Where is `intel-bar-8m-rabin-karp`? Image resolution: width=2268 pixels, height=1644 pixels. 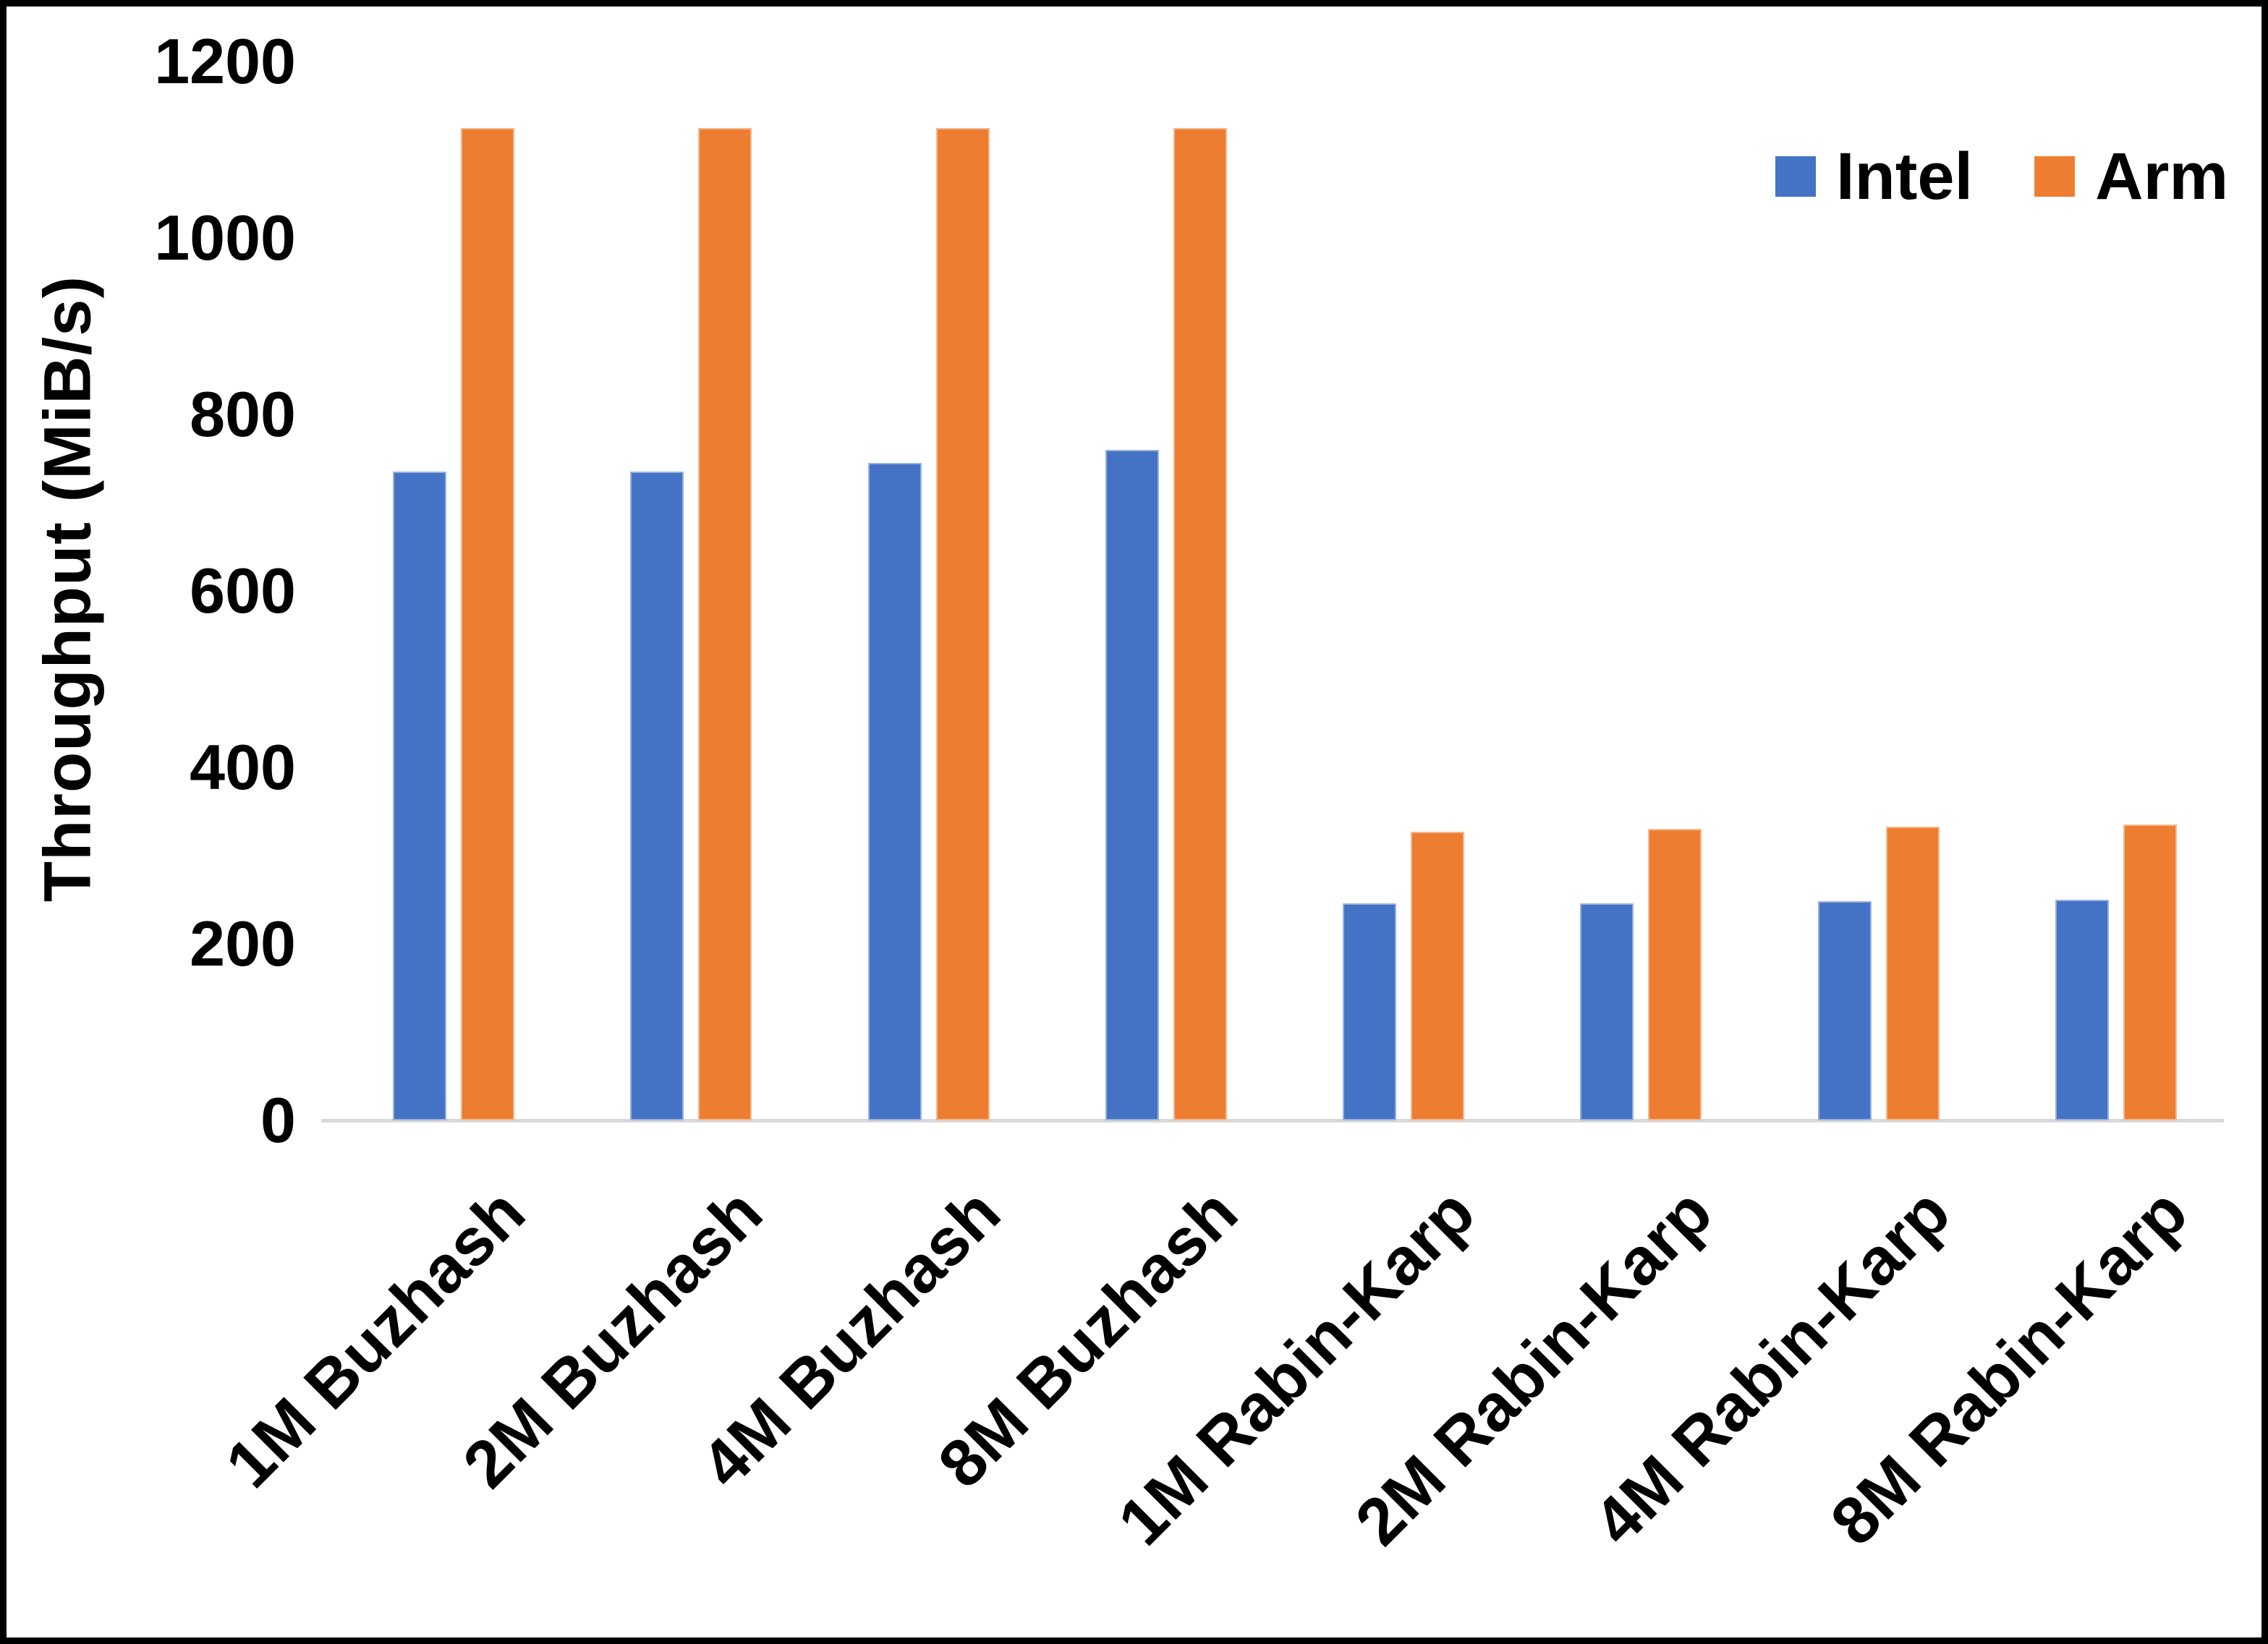
intel-bar-8m-rabin-karp is located at coordinates (2082, 1010).